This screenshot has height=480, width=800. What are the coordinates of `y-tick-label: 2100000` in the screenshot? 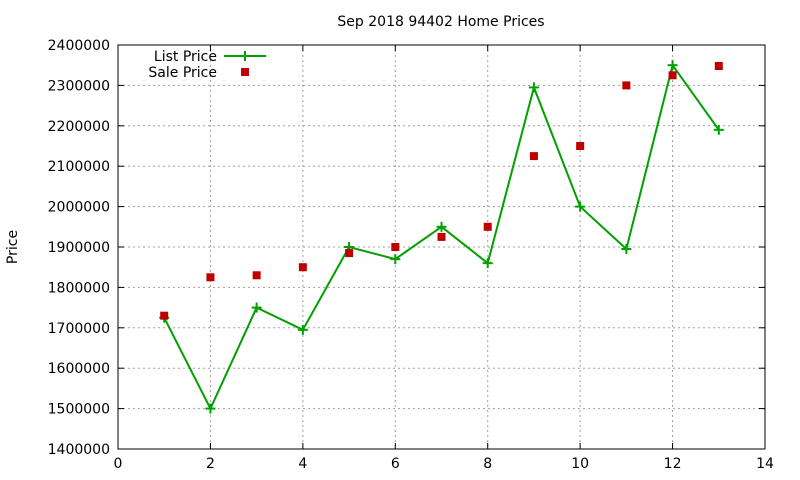 It's located at (79, 167).